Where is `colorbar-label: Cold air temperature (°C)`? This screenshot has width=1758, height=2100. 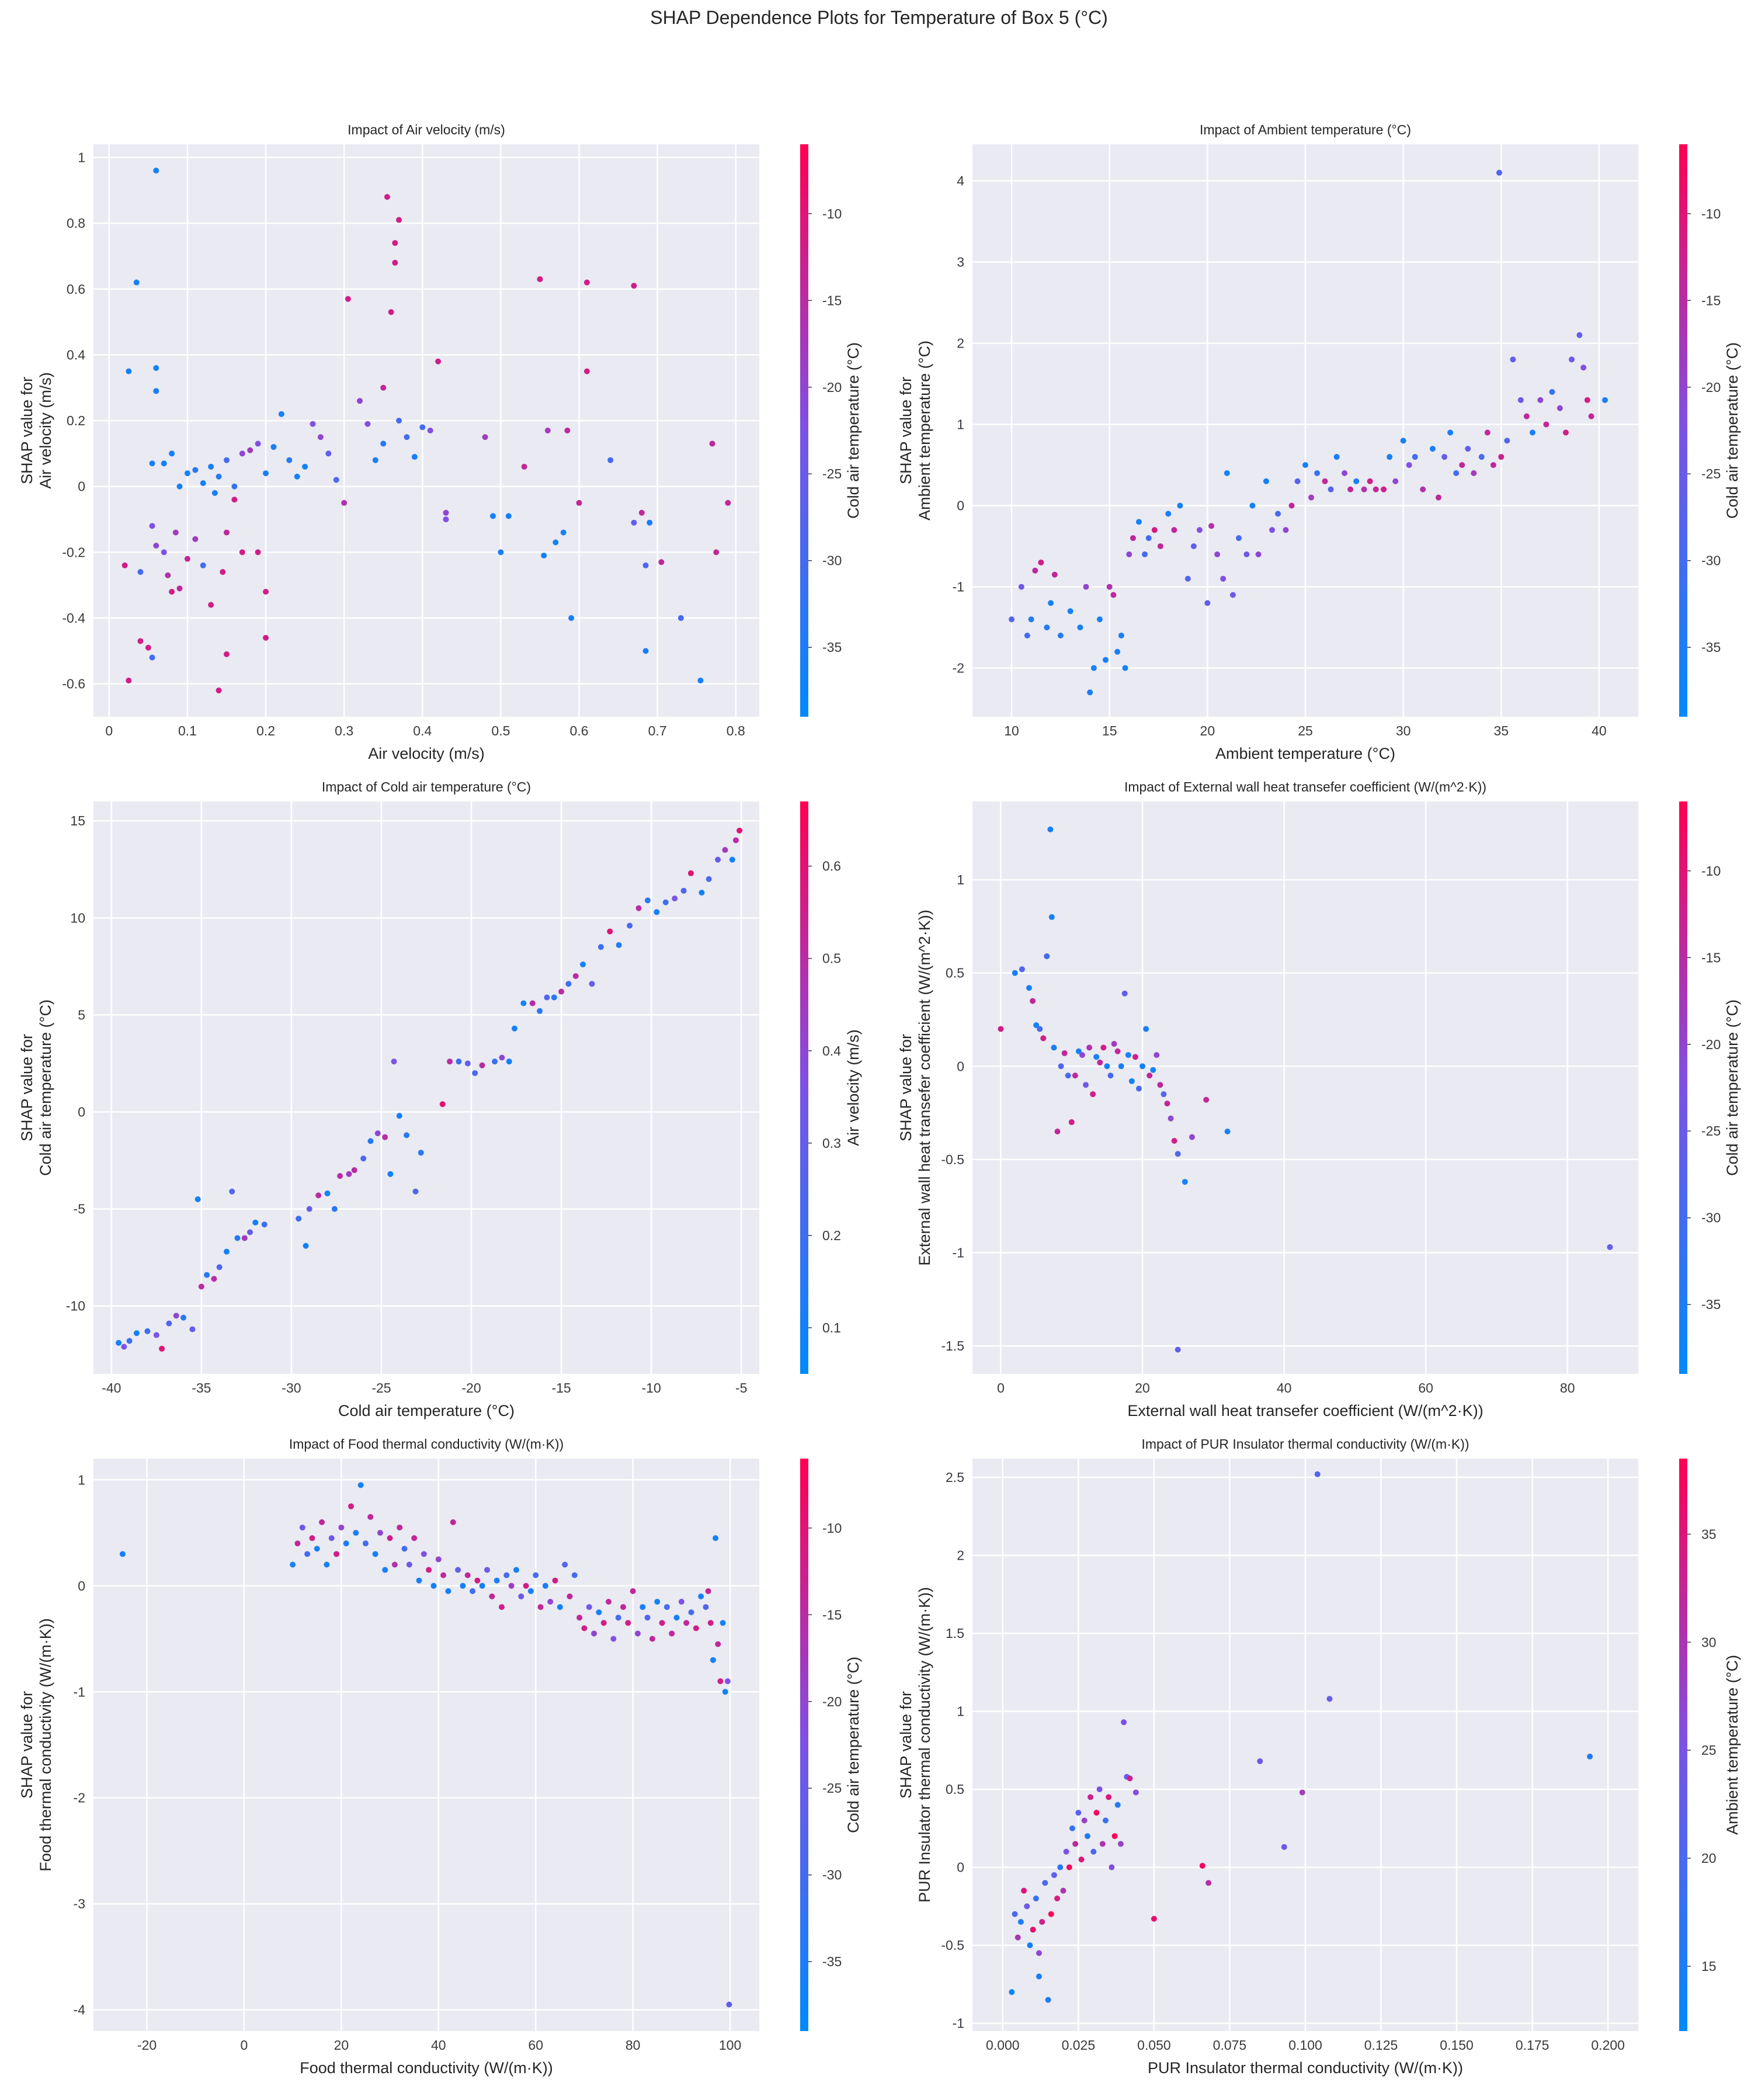
colorbar-label: Cold air temperature (°C) is located at coordinates (1732, 430).